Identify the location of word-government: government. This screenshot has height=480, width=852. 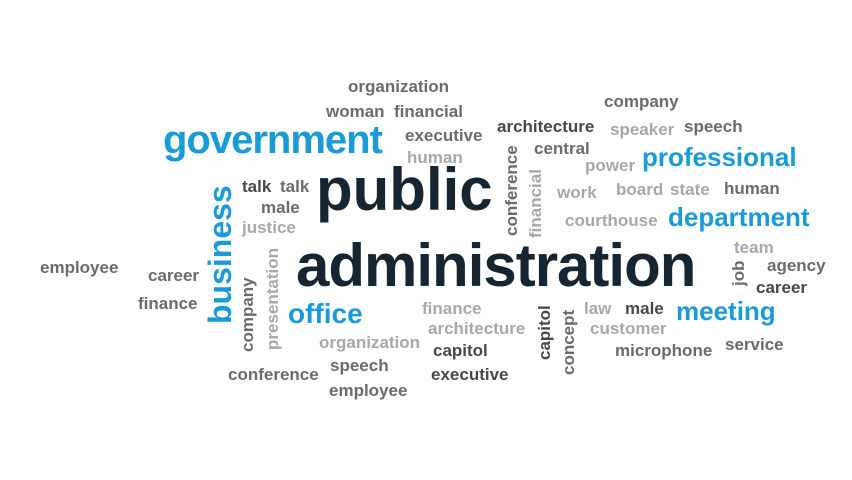
(273, 140).